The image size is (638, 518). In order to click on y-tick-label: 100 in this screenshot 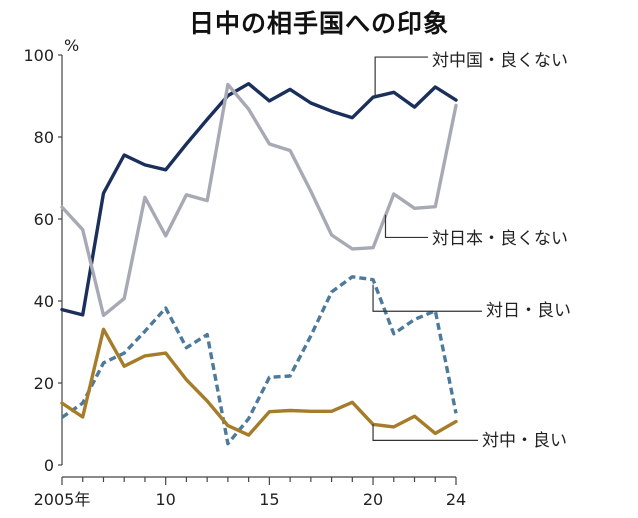, I will do `click(38, 55)`.